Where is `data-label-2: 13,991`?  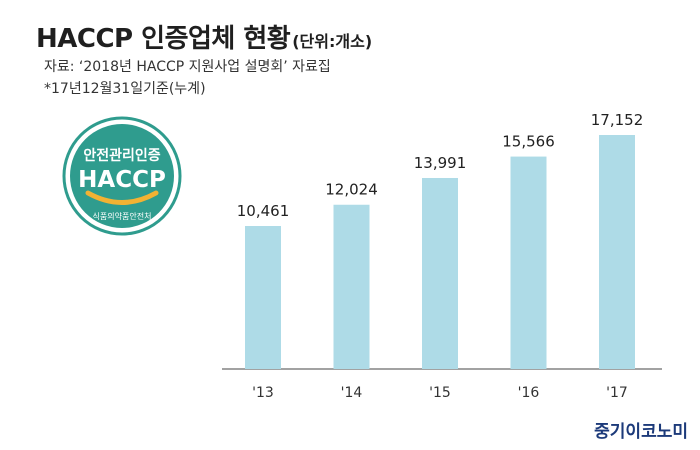
data-label-2: 13,991 is located at coordinates (440, 163).